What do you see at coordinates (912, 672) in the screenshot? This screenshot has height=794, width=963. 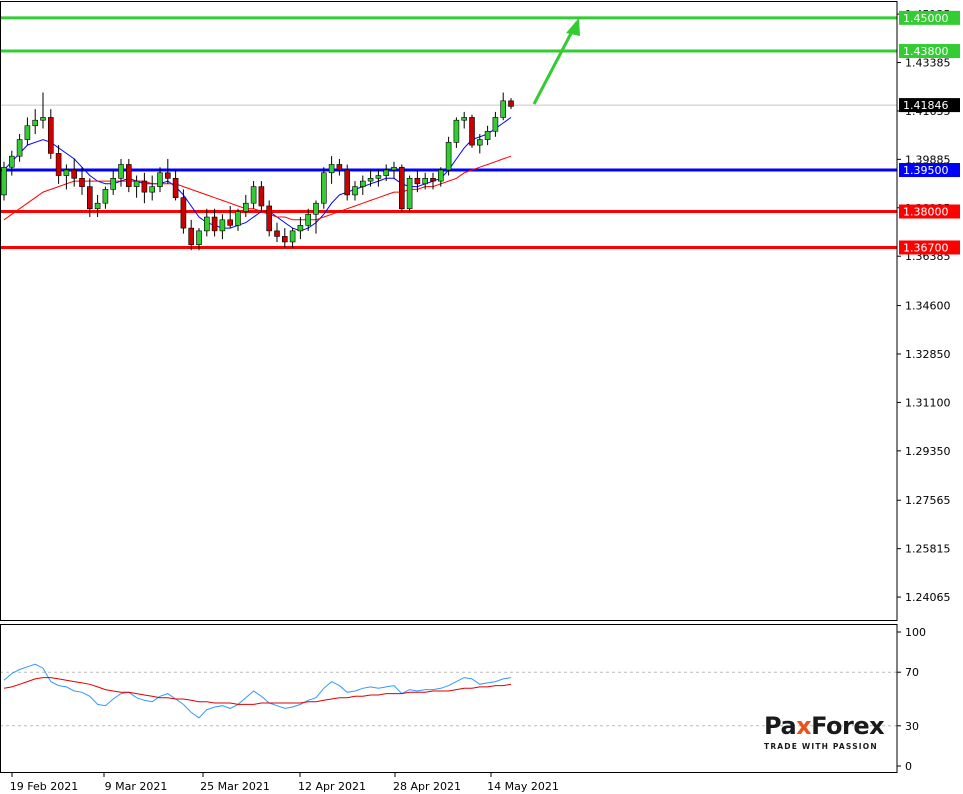 I see `oscillator-tick-label: 70` at bounding box center [912, 672].